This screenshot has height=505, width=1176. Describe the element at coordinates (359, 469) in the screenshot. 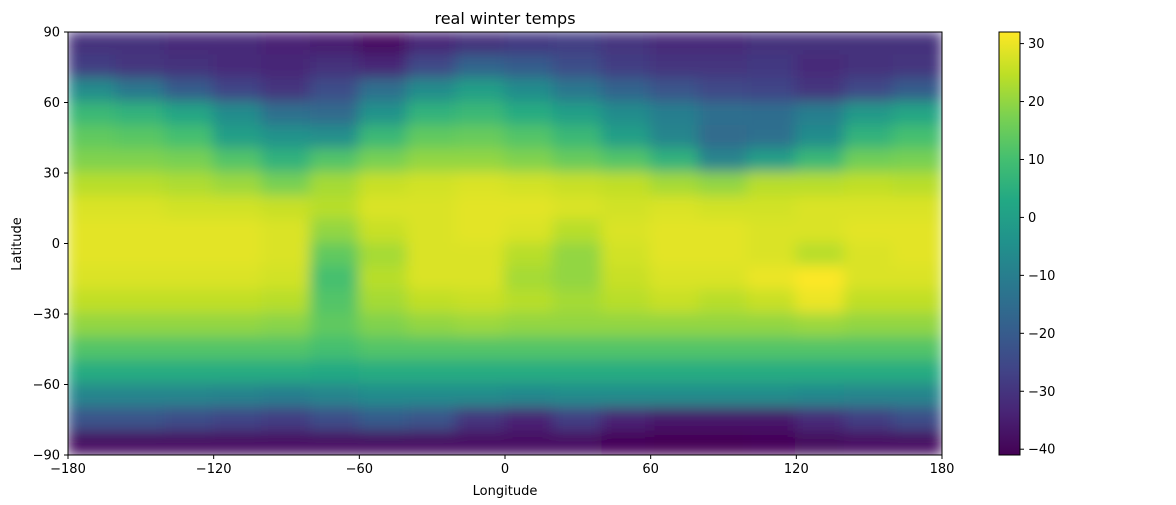

I see `x-tick-label: −60` at that location.